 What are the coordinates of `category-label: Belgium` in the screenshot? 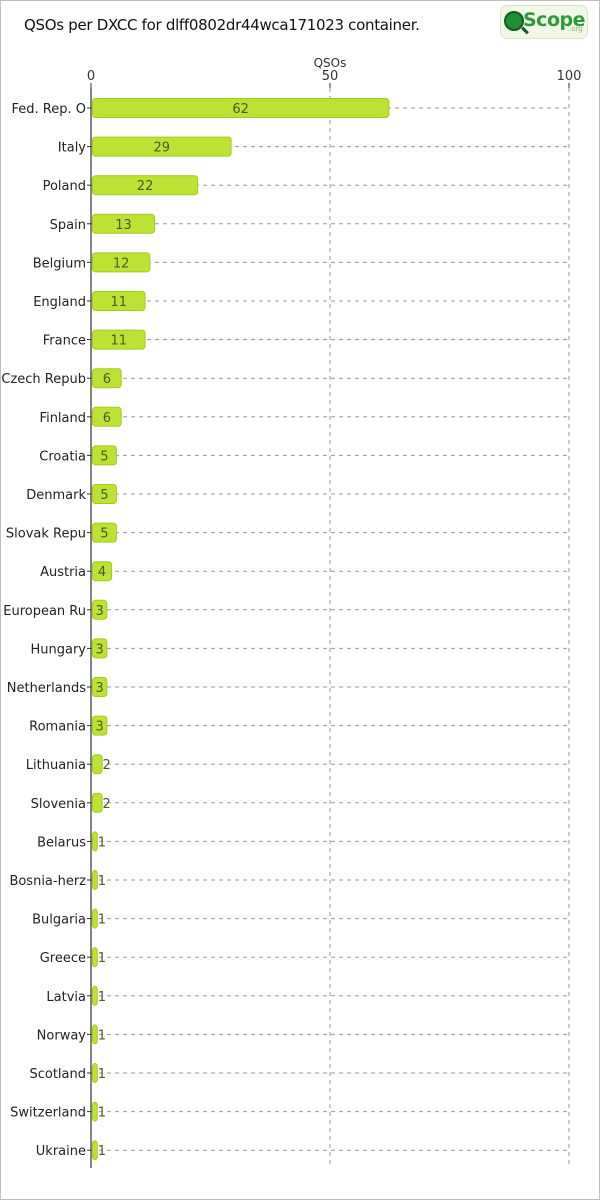 It's located at (59, 263).